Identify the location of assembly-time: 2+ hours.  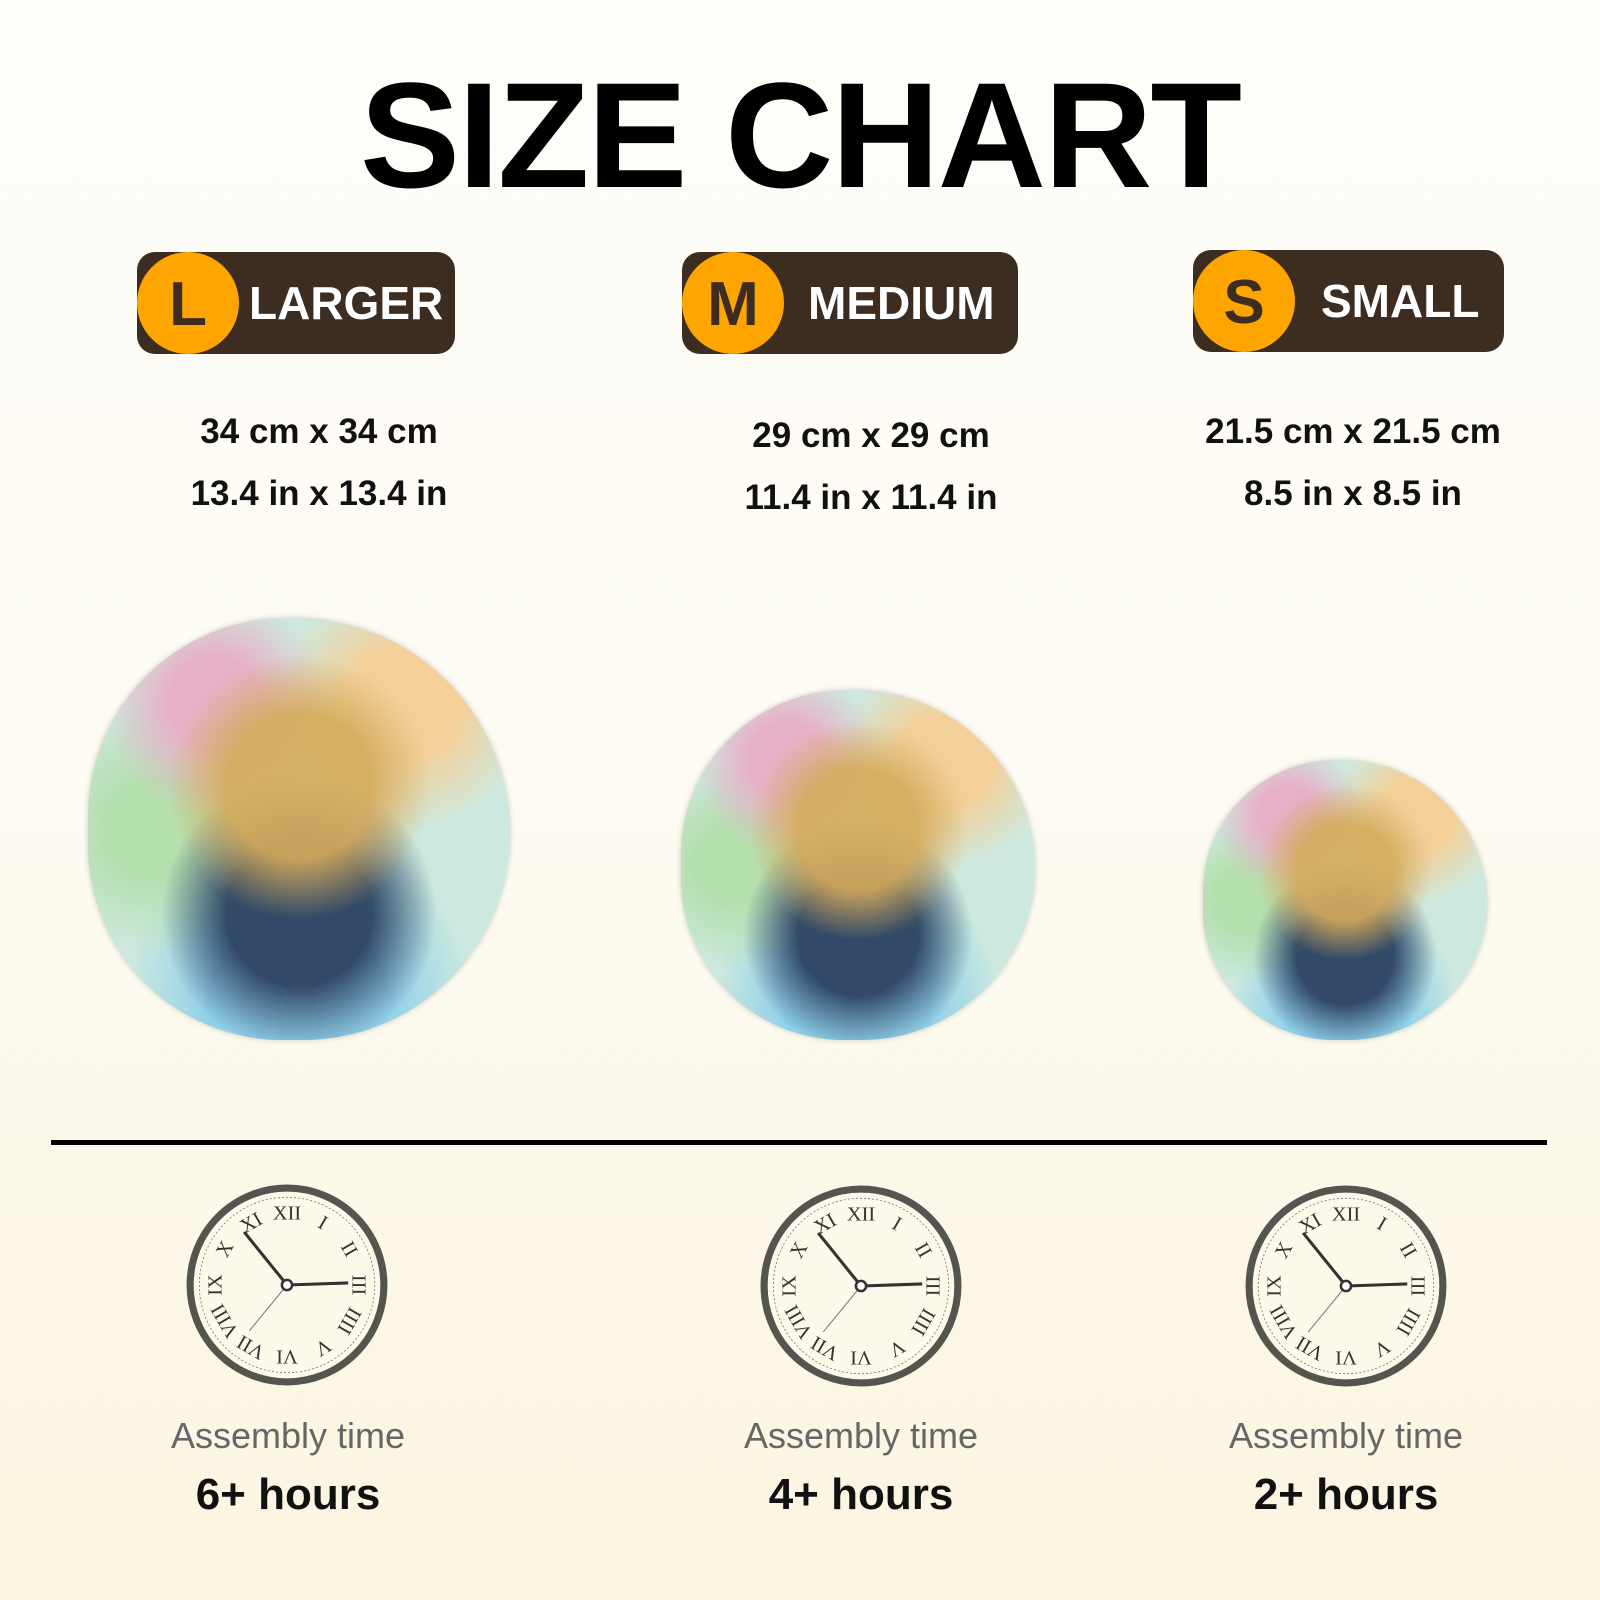
(1346, 1494).